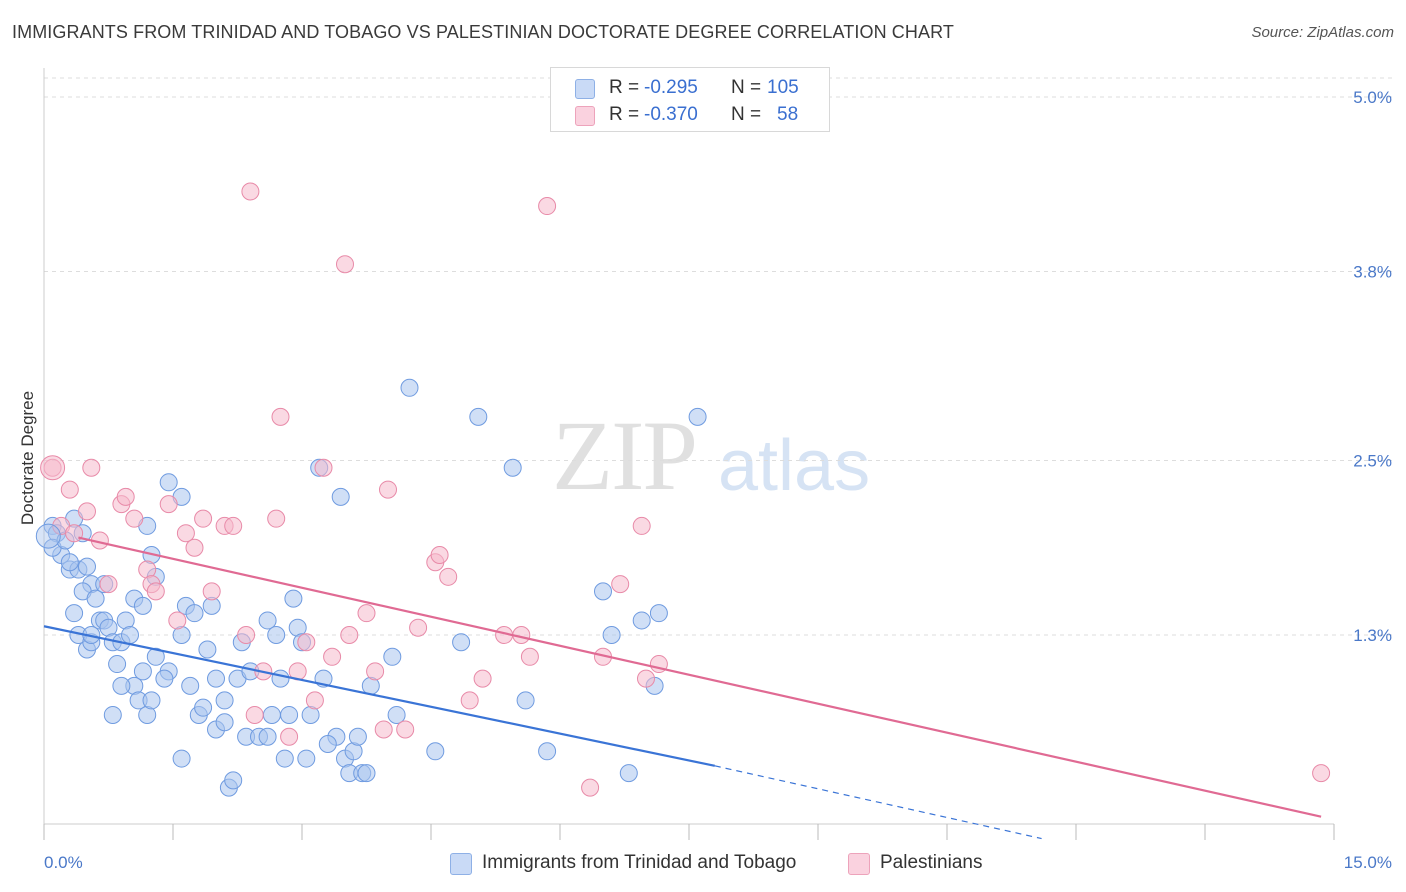 This screenshot has width=1406, height=892. What do you see at coordinates (63, 862) in the screenshot?
I see `x-tick-label: 0.0%` at bounding box center [63, 862].